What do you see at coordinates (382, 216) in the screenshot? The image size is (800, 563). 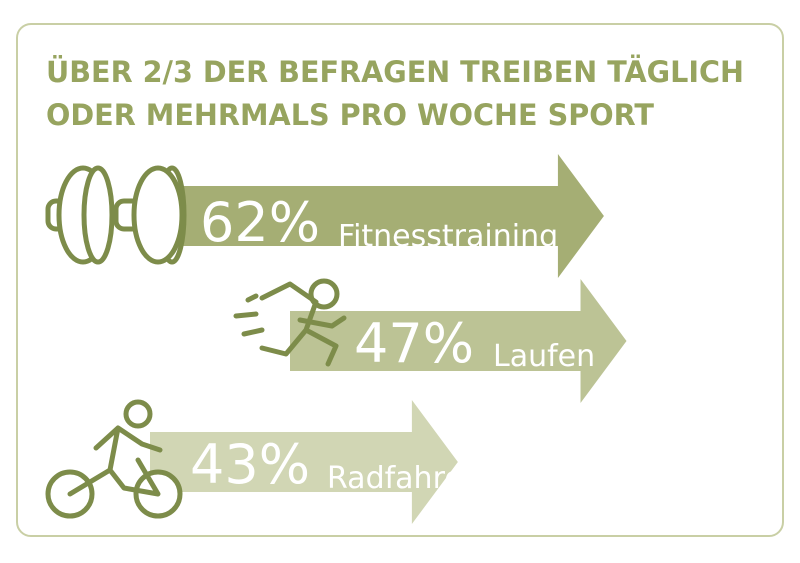 I see `arrow-bar-fitnesstraining` at bounding box center [382, 216].